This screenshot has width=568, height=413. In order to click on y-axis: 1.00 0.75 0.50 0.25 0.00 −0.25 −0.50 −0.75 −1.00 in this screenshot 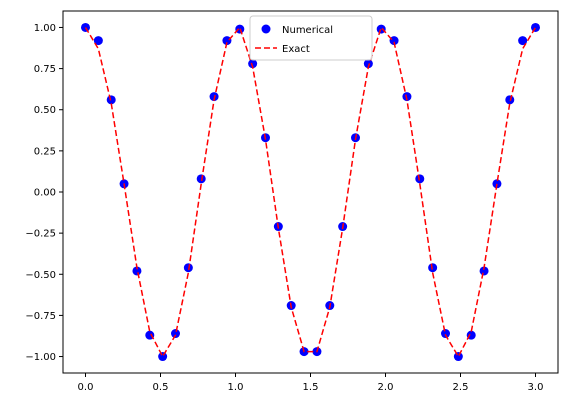, I will do `click(44, 193)`.